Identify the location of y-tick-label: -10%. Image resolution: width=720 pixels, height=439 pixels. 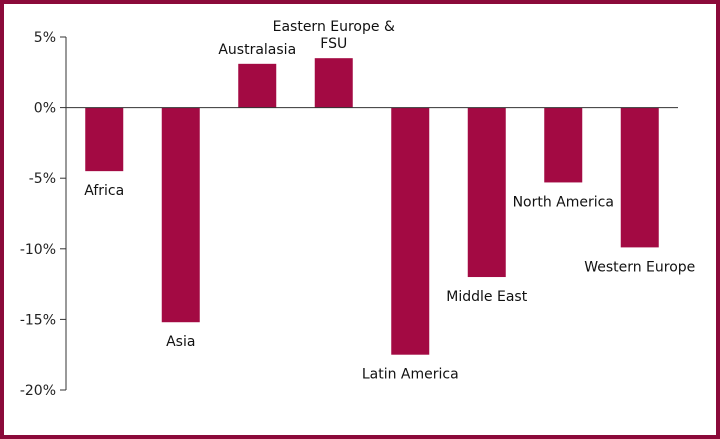
(38, 250).